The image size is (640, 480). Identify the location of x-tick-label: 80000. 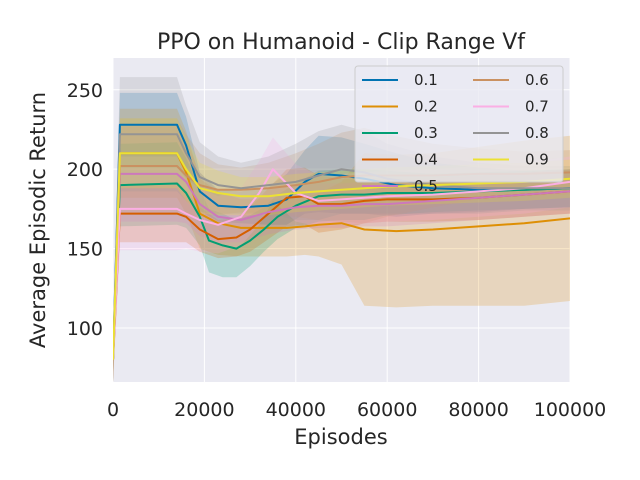
(478, 410).